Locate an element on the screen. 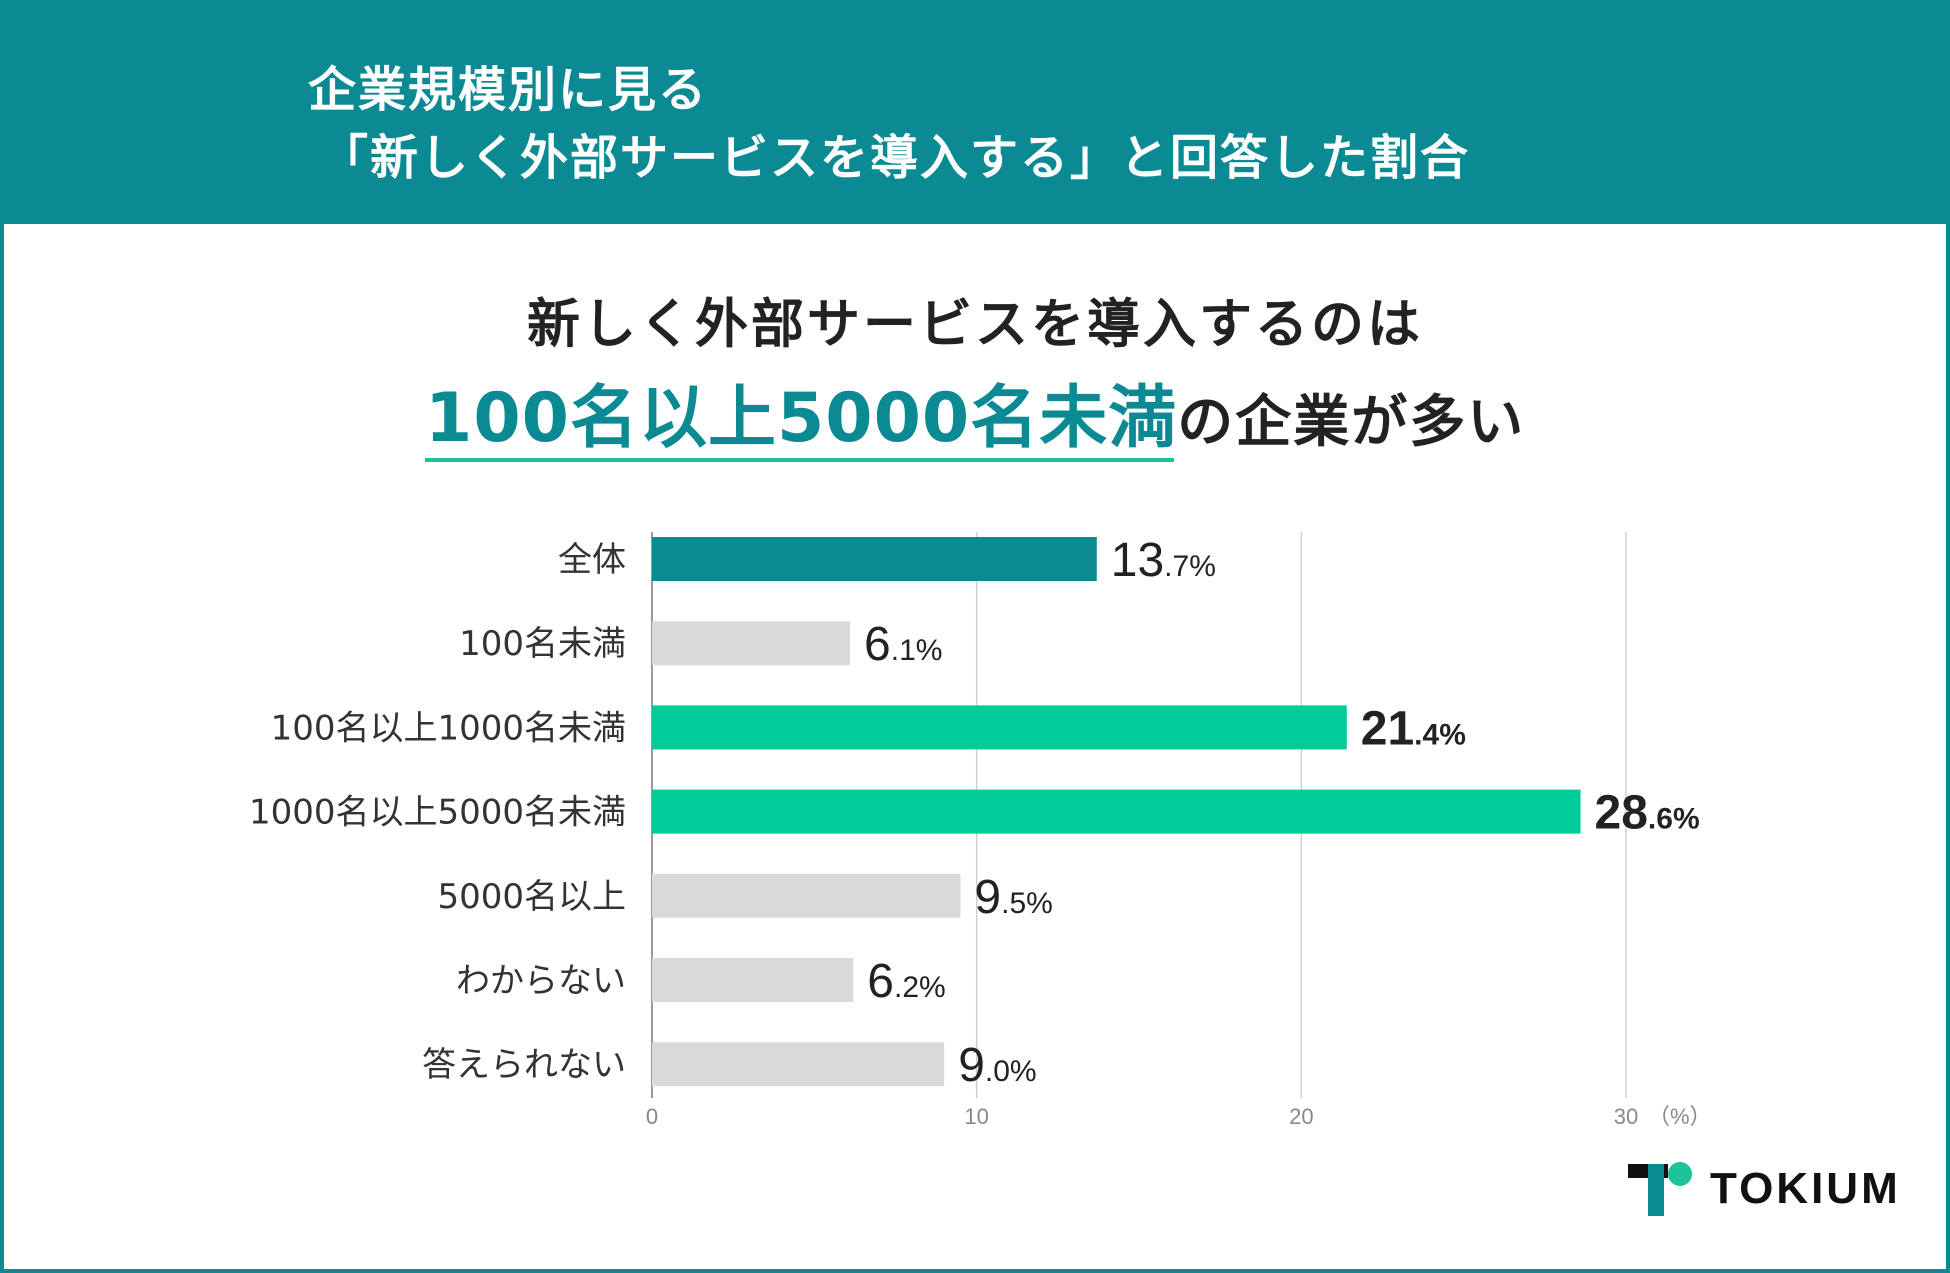 The height and width of the screenshot is (1273, 1950). header-title-line-1: 企業規模別に見る is located at coordinates (508, 90).